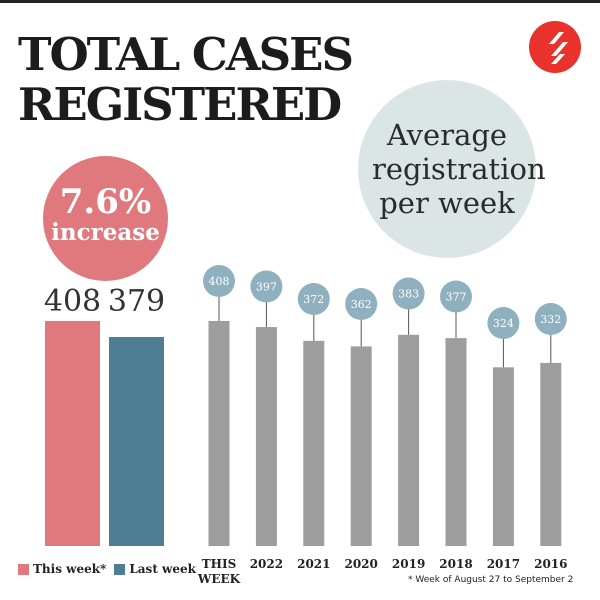 The height and width of the screenshot is (600, 600). Describe the element at coordinates (105, 201) in the screenshot. I see `increase-value: 7.6%` at that location.